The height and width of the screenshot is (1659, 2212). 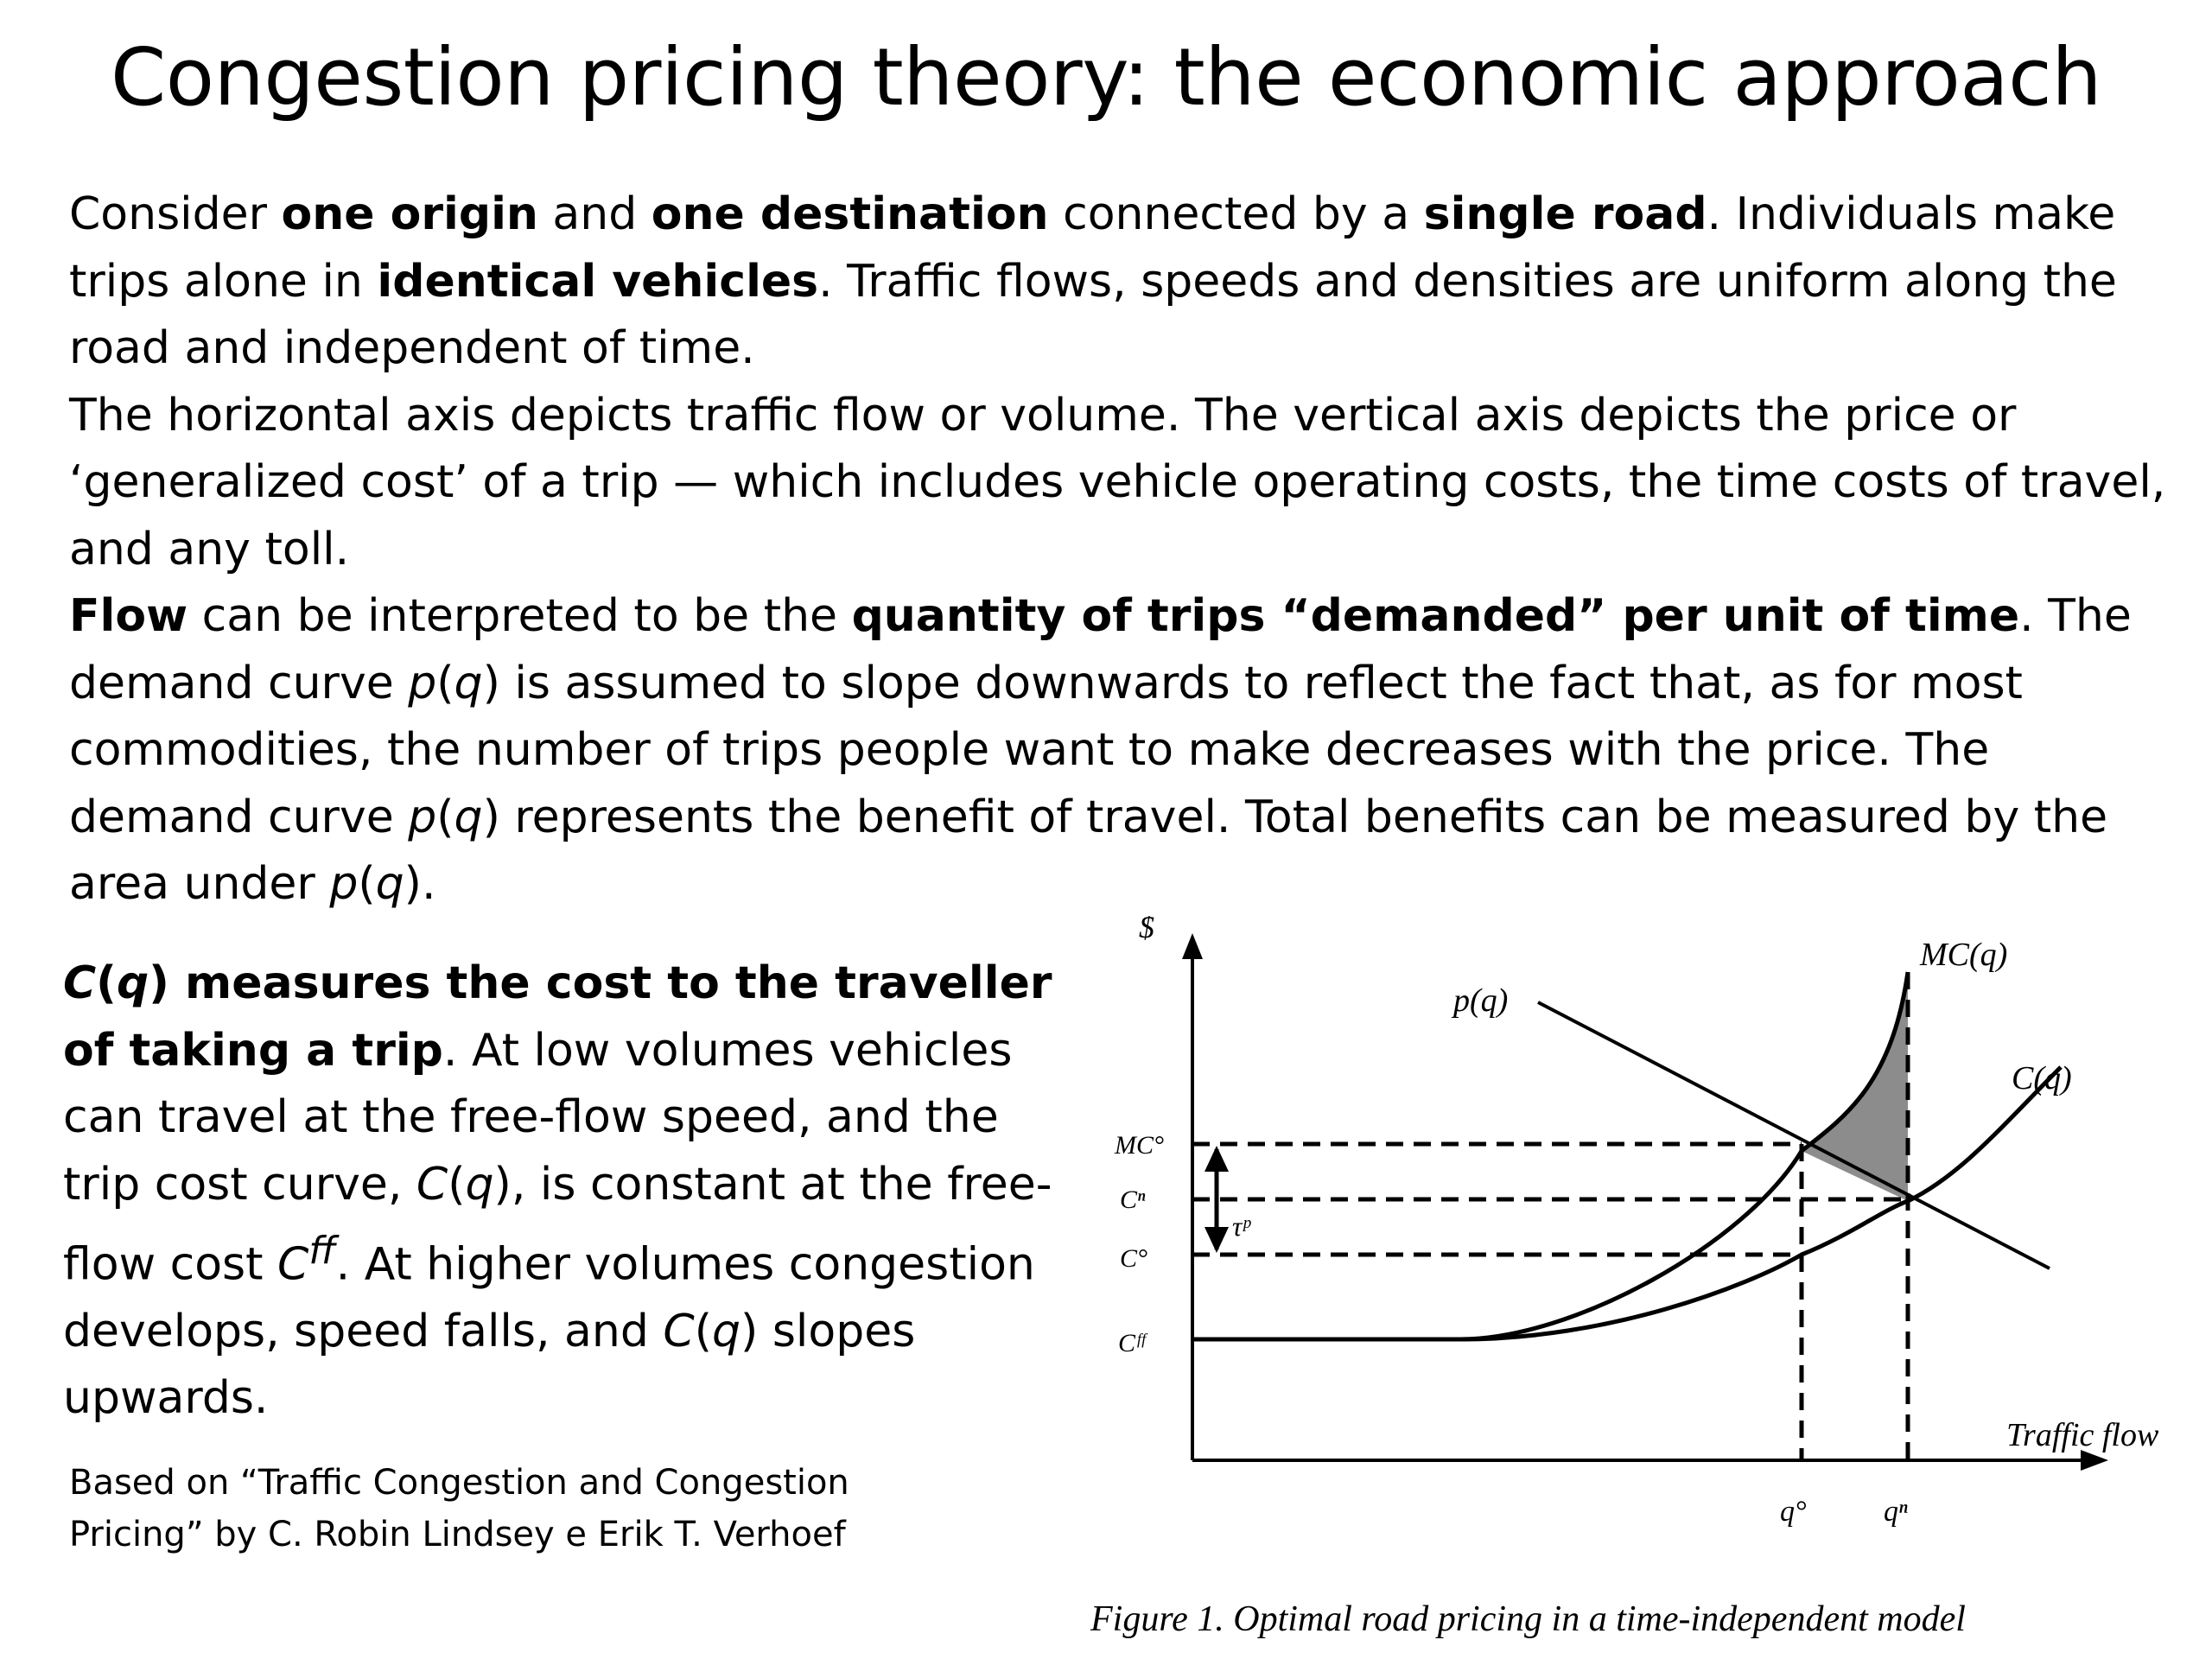 I want to click on curve-cost, so click(x=1627, y=1203).